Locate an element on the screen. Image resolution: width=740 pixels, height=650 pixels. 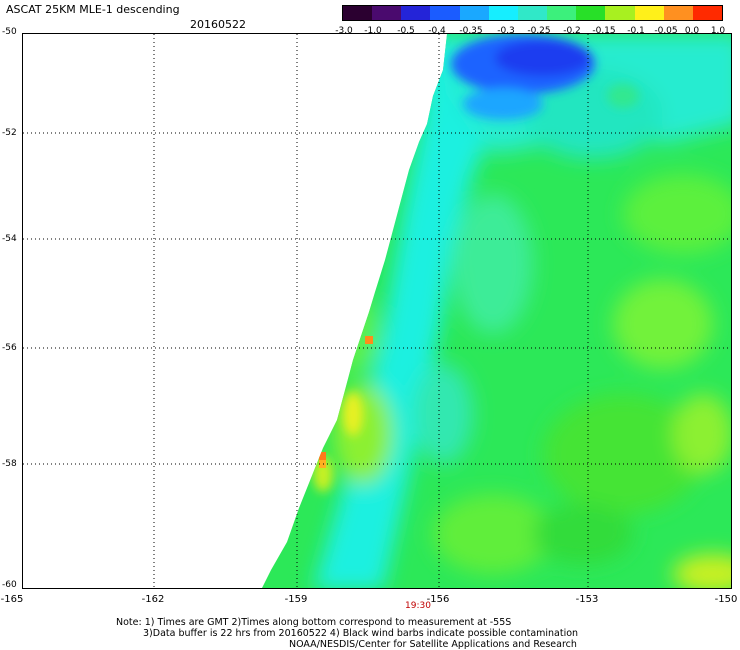
latitude-label: -54 is located at coordinates (9, 239).